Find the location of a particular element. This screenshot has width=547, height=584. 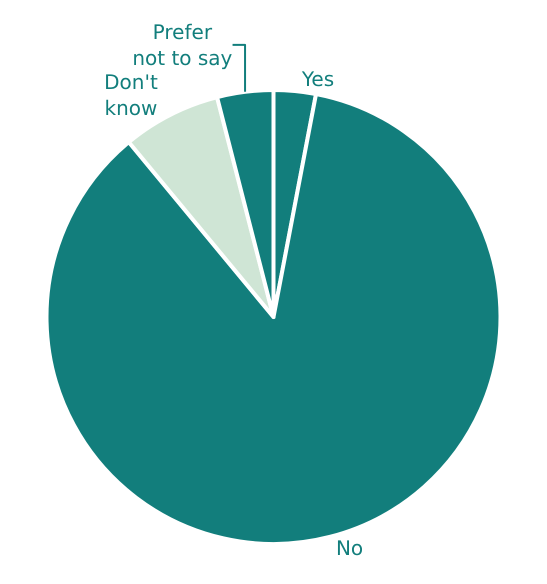

slice-label: Prefer not to say is located at coordinates (182, 45).